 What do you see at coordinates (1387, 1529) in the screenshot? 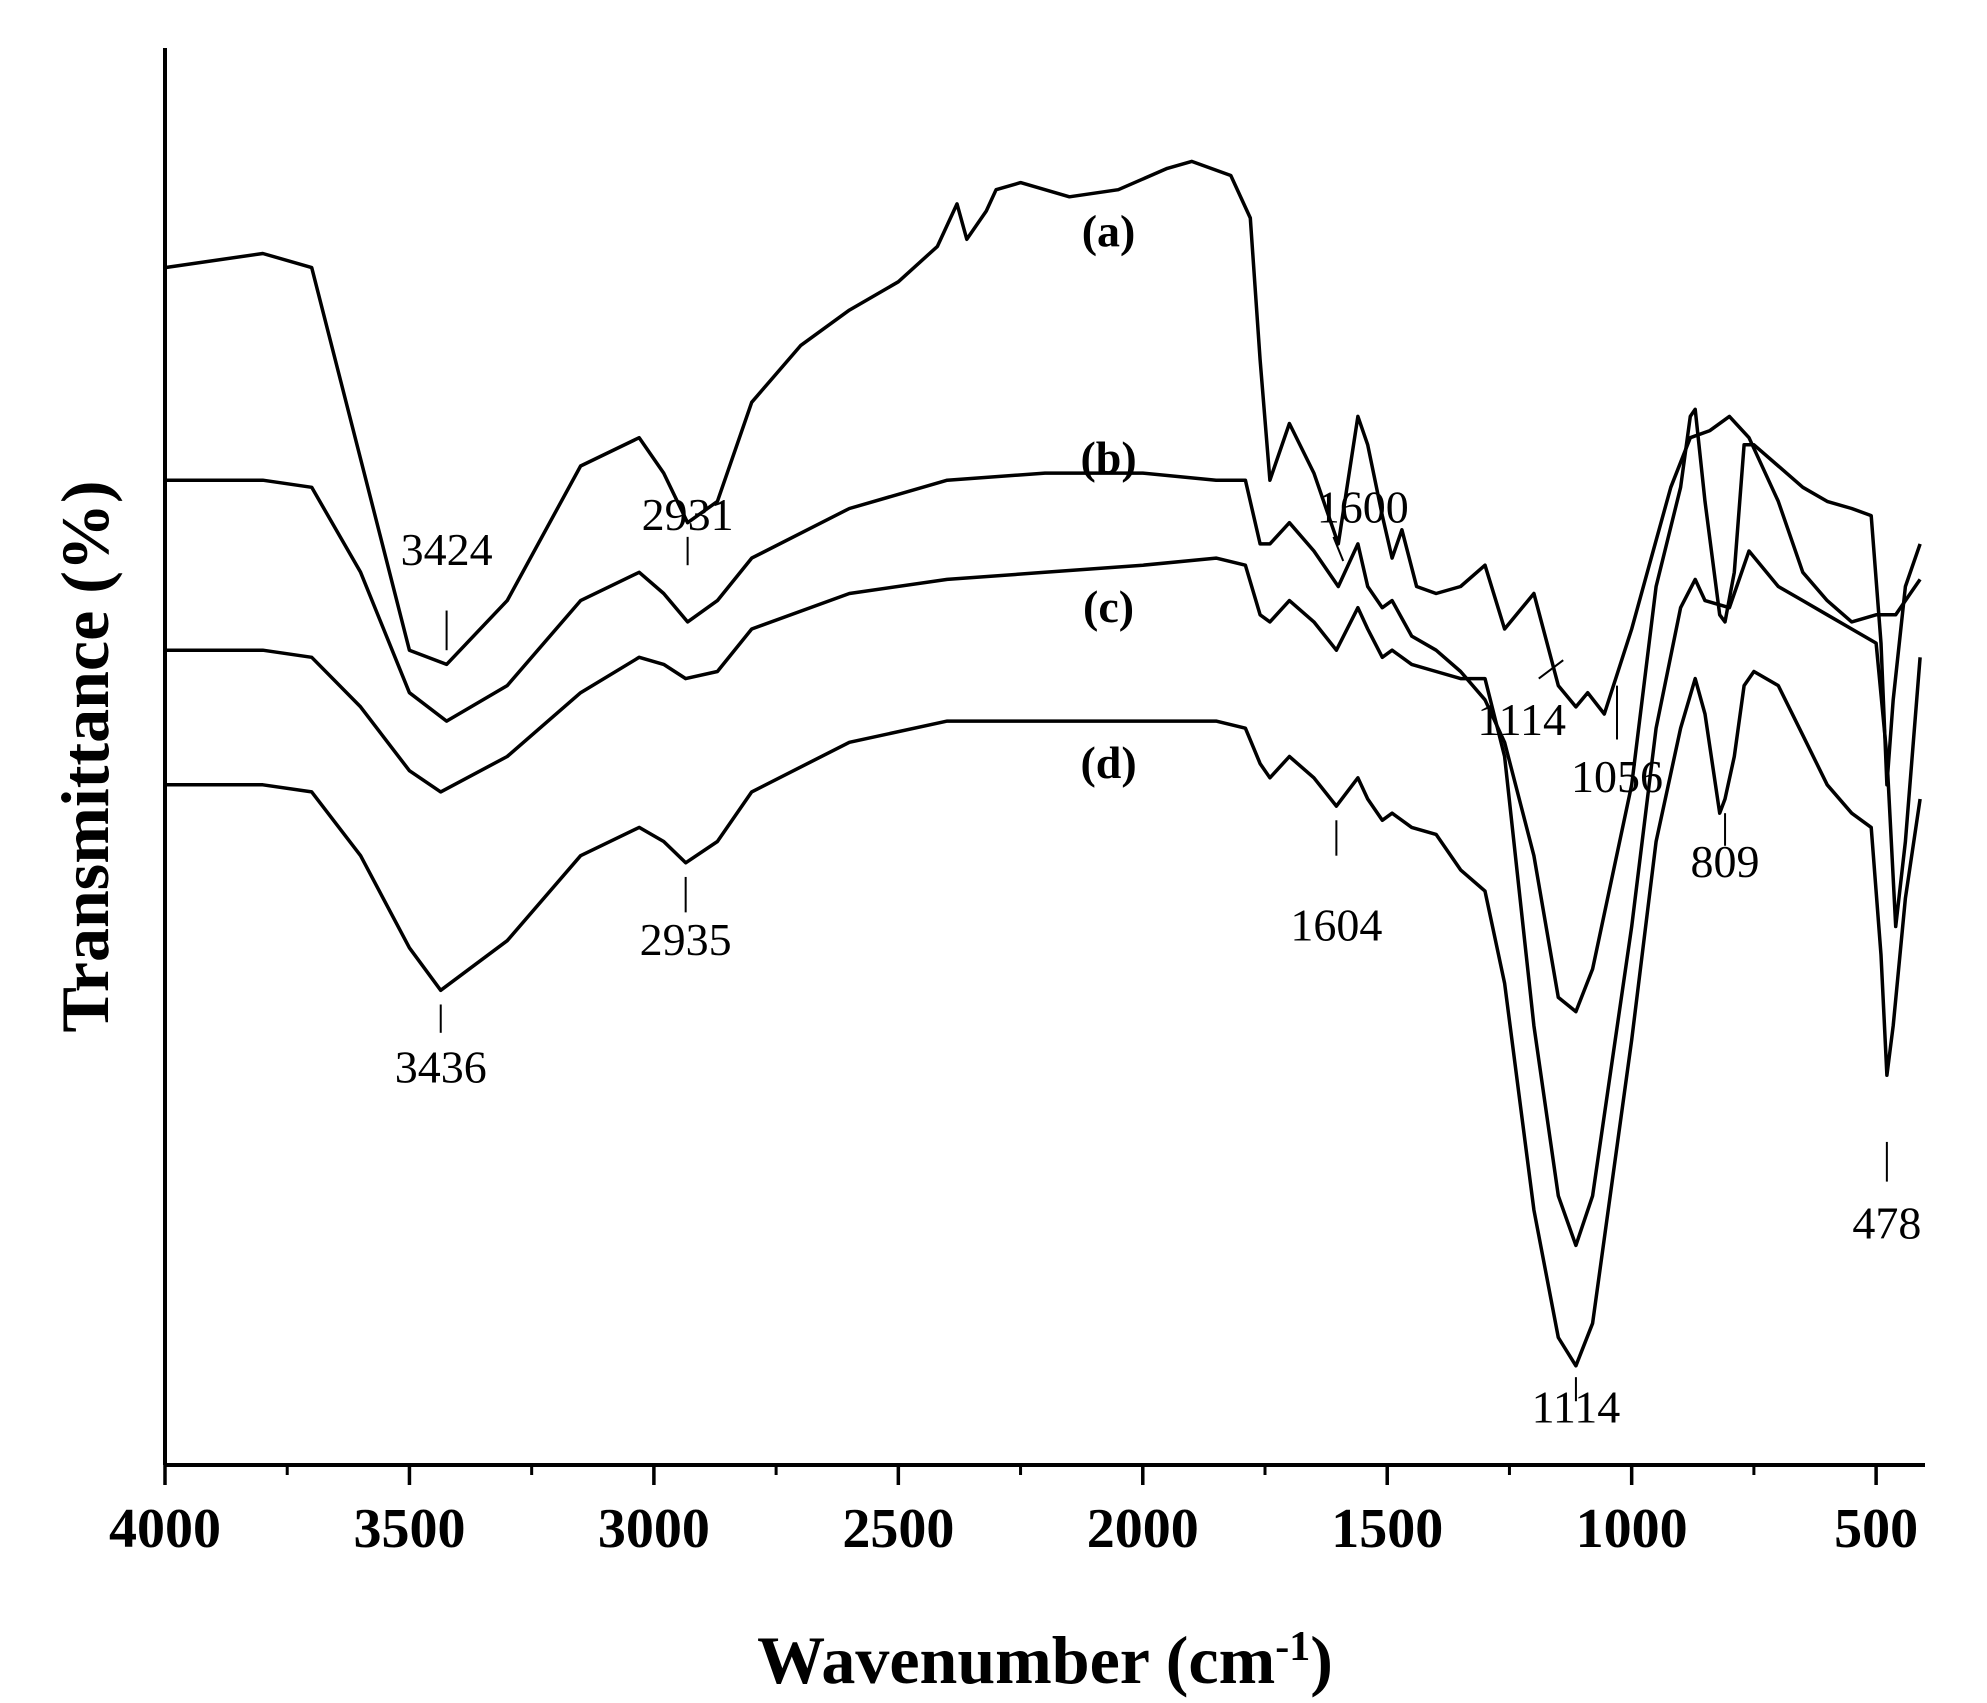
I see `x-tick-label: 1500` at bounding box center [1387, 1529].